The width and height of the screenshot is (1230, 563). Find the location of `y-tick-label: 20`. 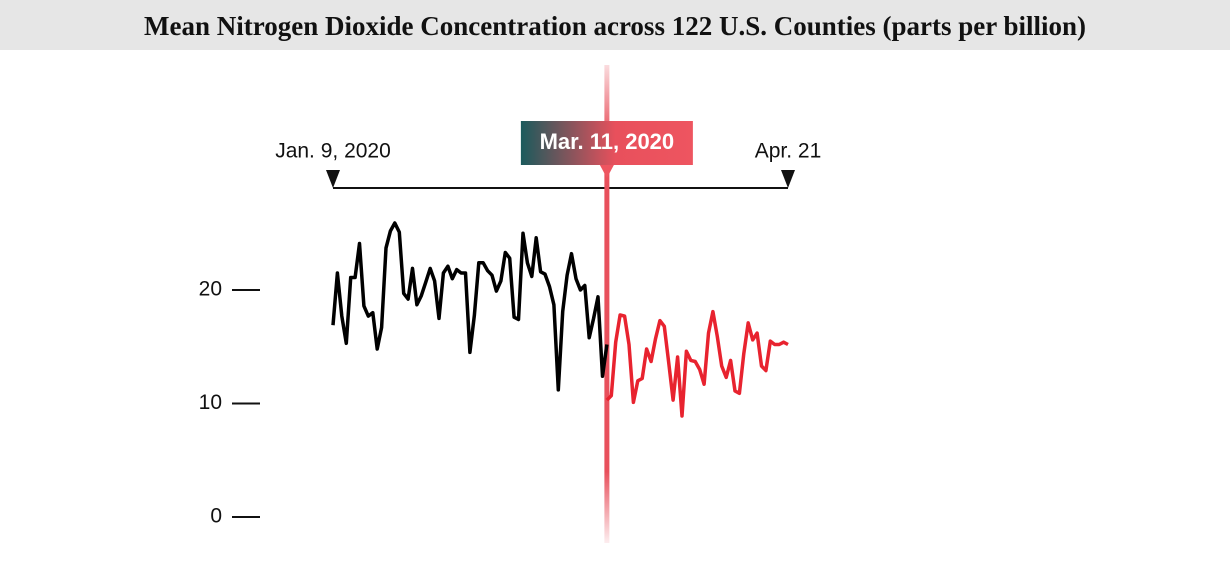

y-tick-label: 20 is located at coordinates (210, 289).